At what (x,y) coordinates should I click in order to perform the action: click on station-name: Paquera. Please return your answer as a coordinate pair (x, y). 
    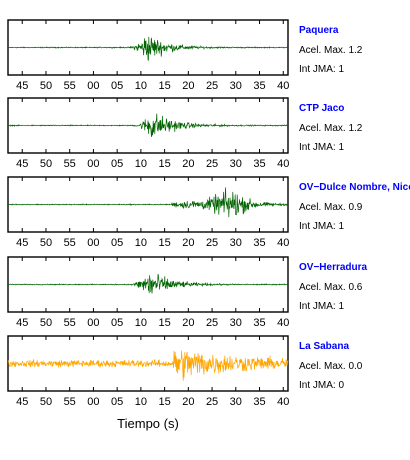
    Looking at the image, I should click on (319, 30).